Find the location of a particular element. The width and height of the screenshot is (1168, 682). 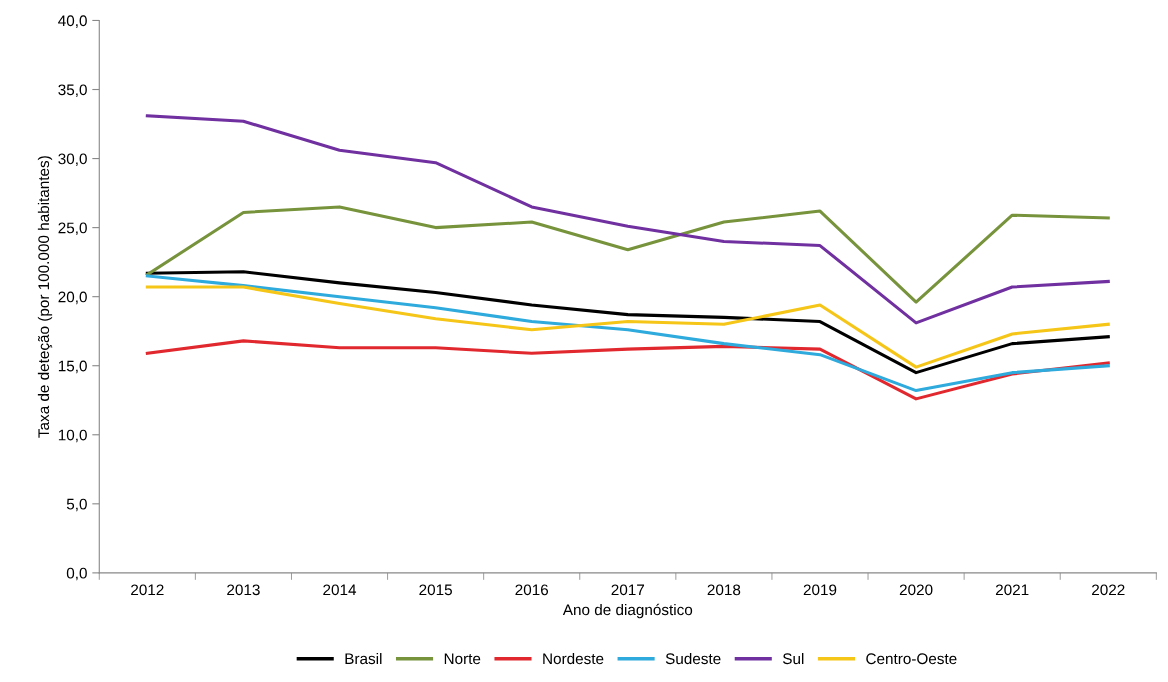

y-tick-label: 40,0 is located at coordinates (72, 21).